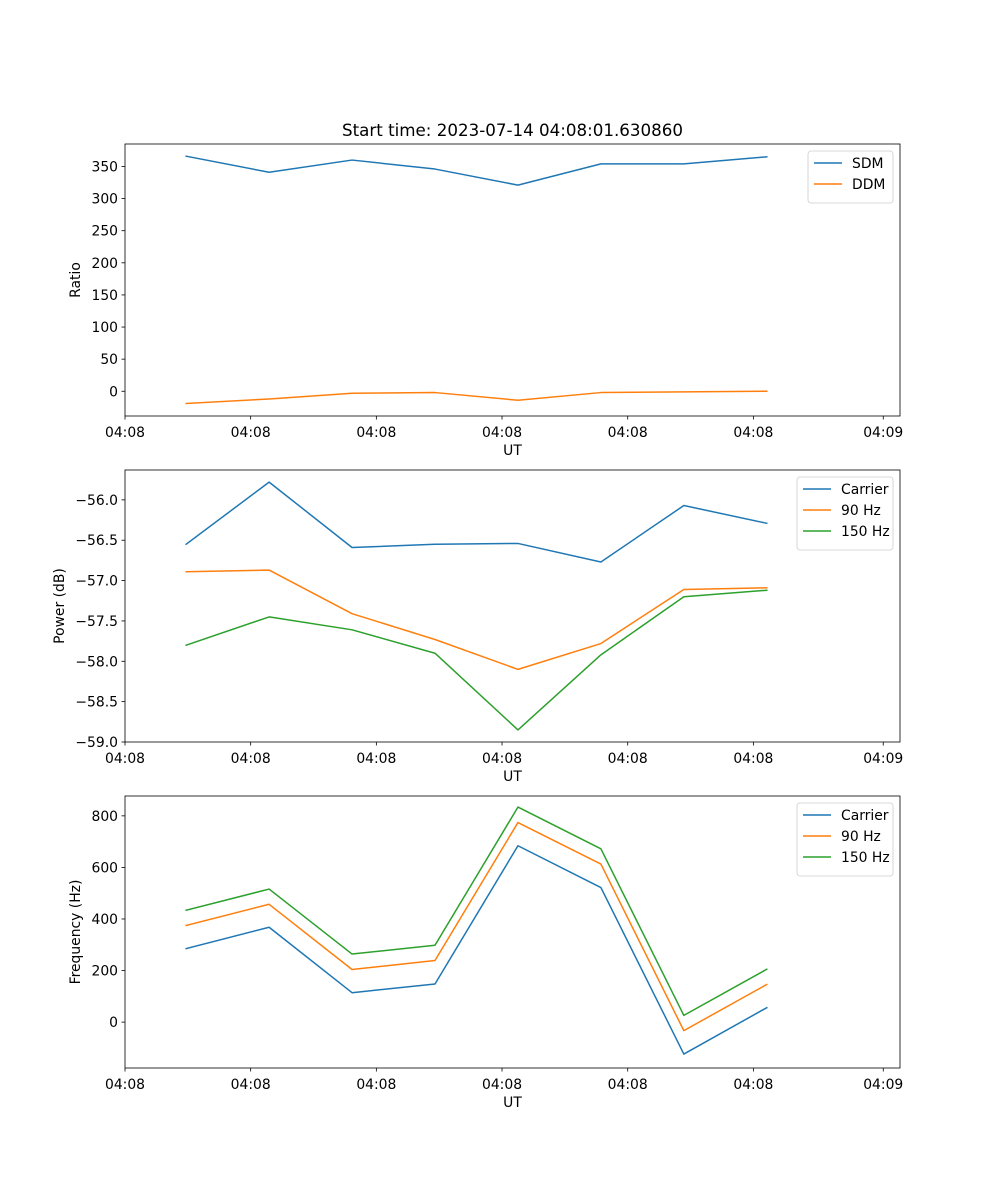 This screenshot has height=1200, width=1000. I want to click on chart-1-y-tick-label: −58.0, so click(96, 662).